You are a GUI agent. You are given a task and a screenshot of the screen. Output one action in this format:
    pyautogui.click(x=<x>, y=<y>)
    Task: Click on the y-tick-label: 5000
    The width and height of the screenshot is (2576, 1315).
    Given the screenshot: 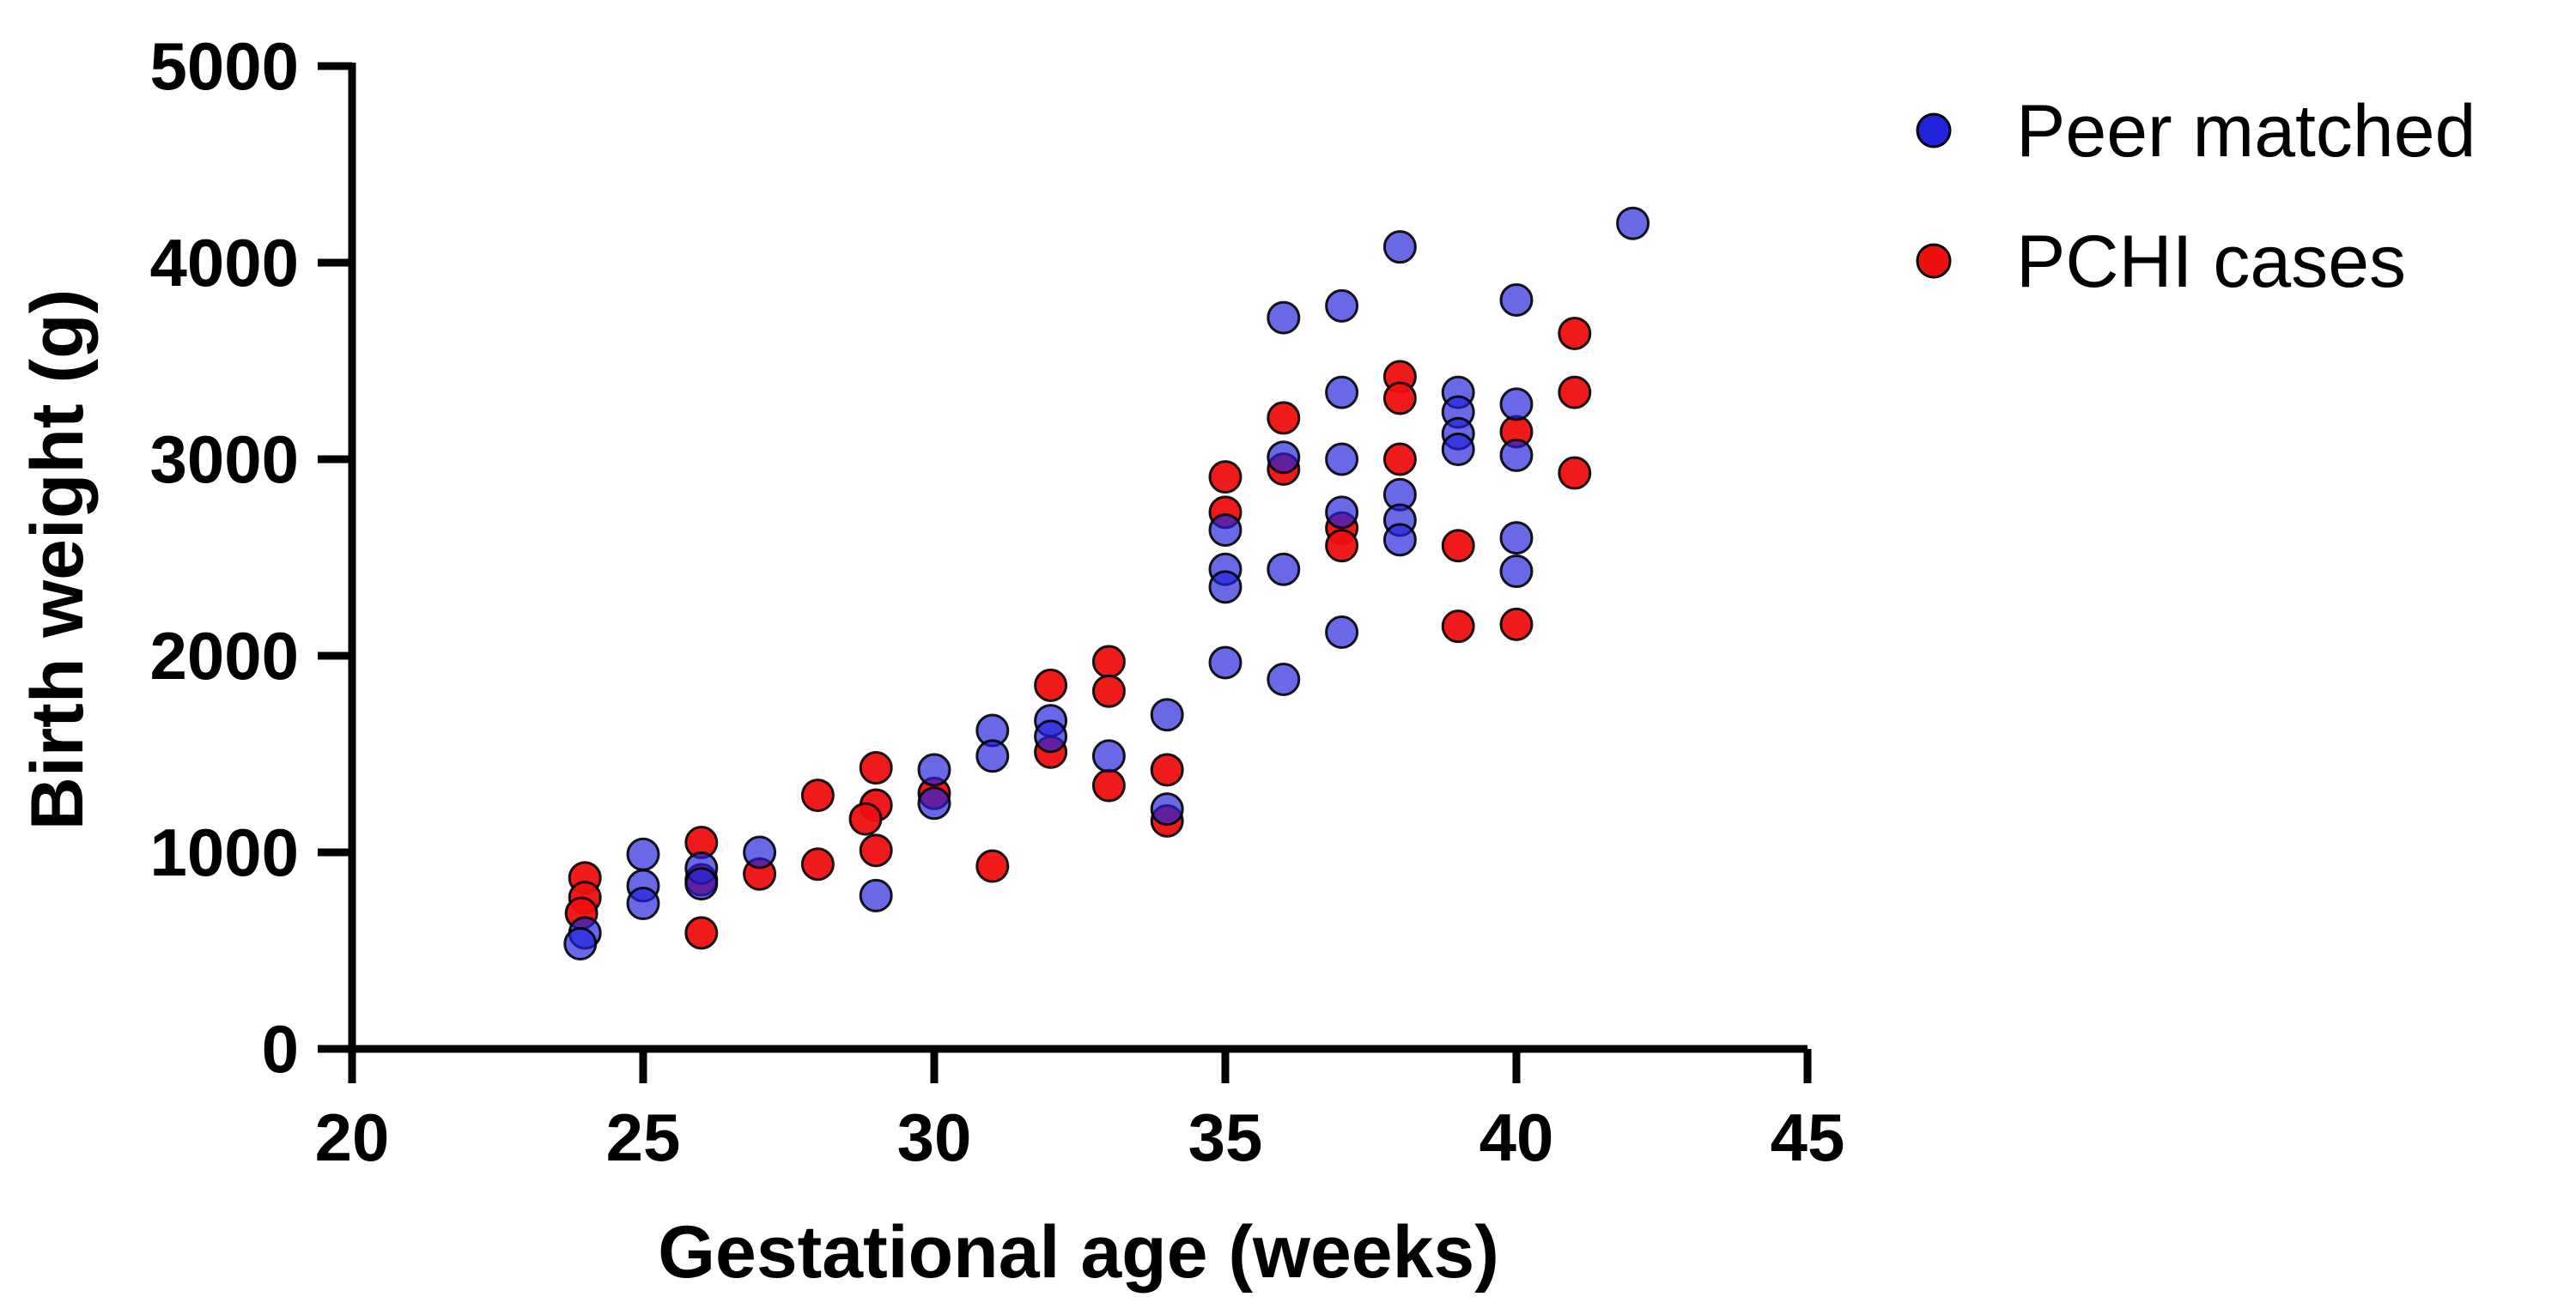 What is the action you would take?
    pyautogui.click(x=224, y=66)
    